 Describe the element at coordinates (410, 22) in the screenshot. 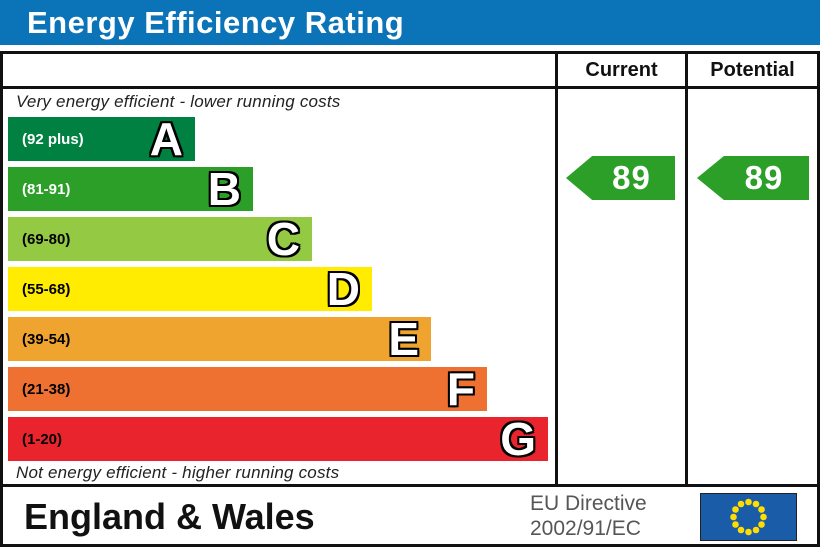

I see `title-bar: Energy Efficiency Rating` at that location.